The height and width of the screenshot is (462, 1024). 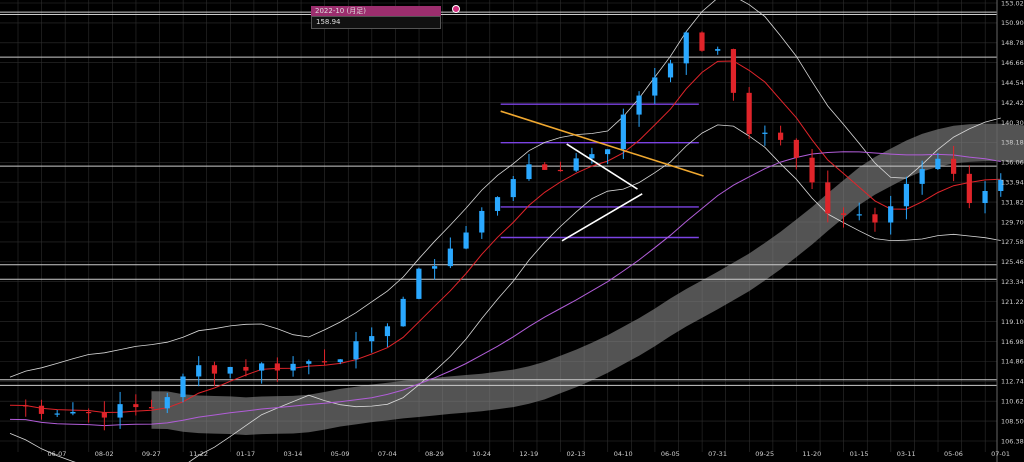 What do you see at coordinates (481, 454) in the screenshot?
I see `x-tick-label: 10-24` at bounding box center [481, 454].